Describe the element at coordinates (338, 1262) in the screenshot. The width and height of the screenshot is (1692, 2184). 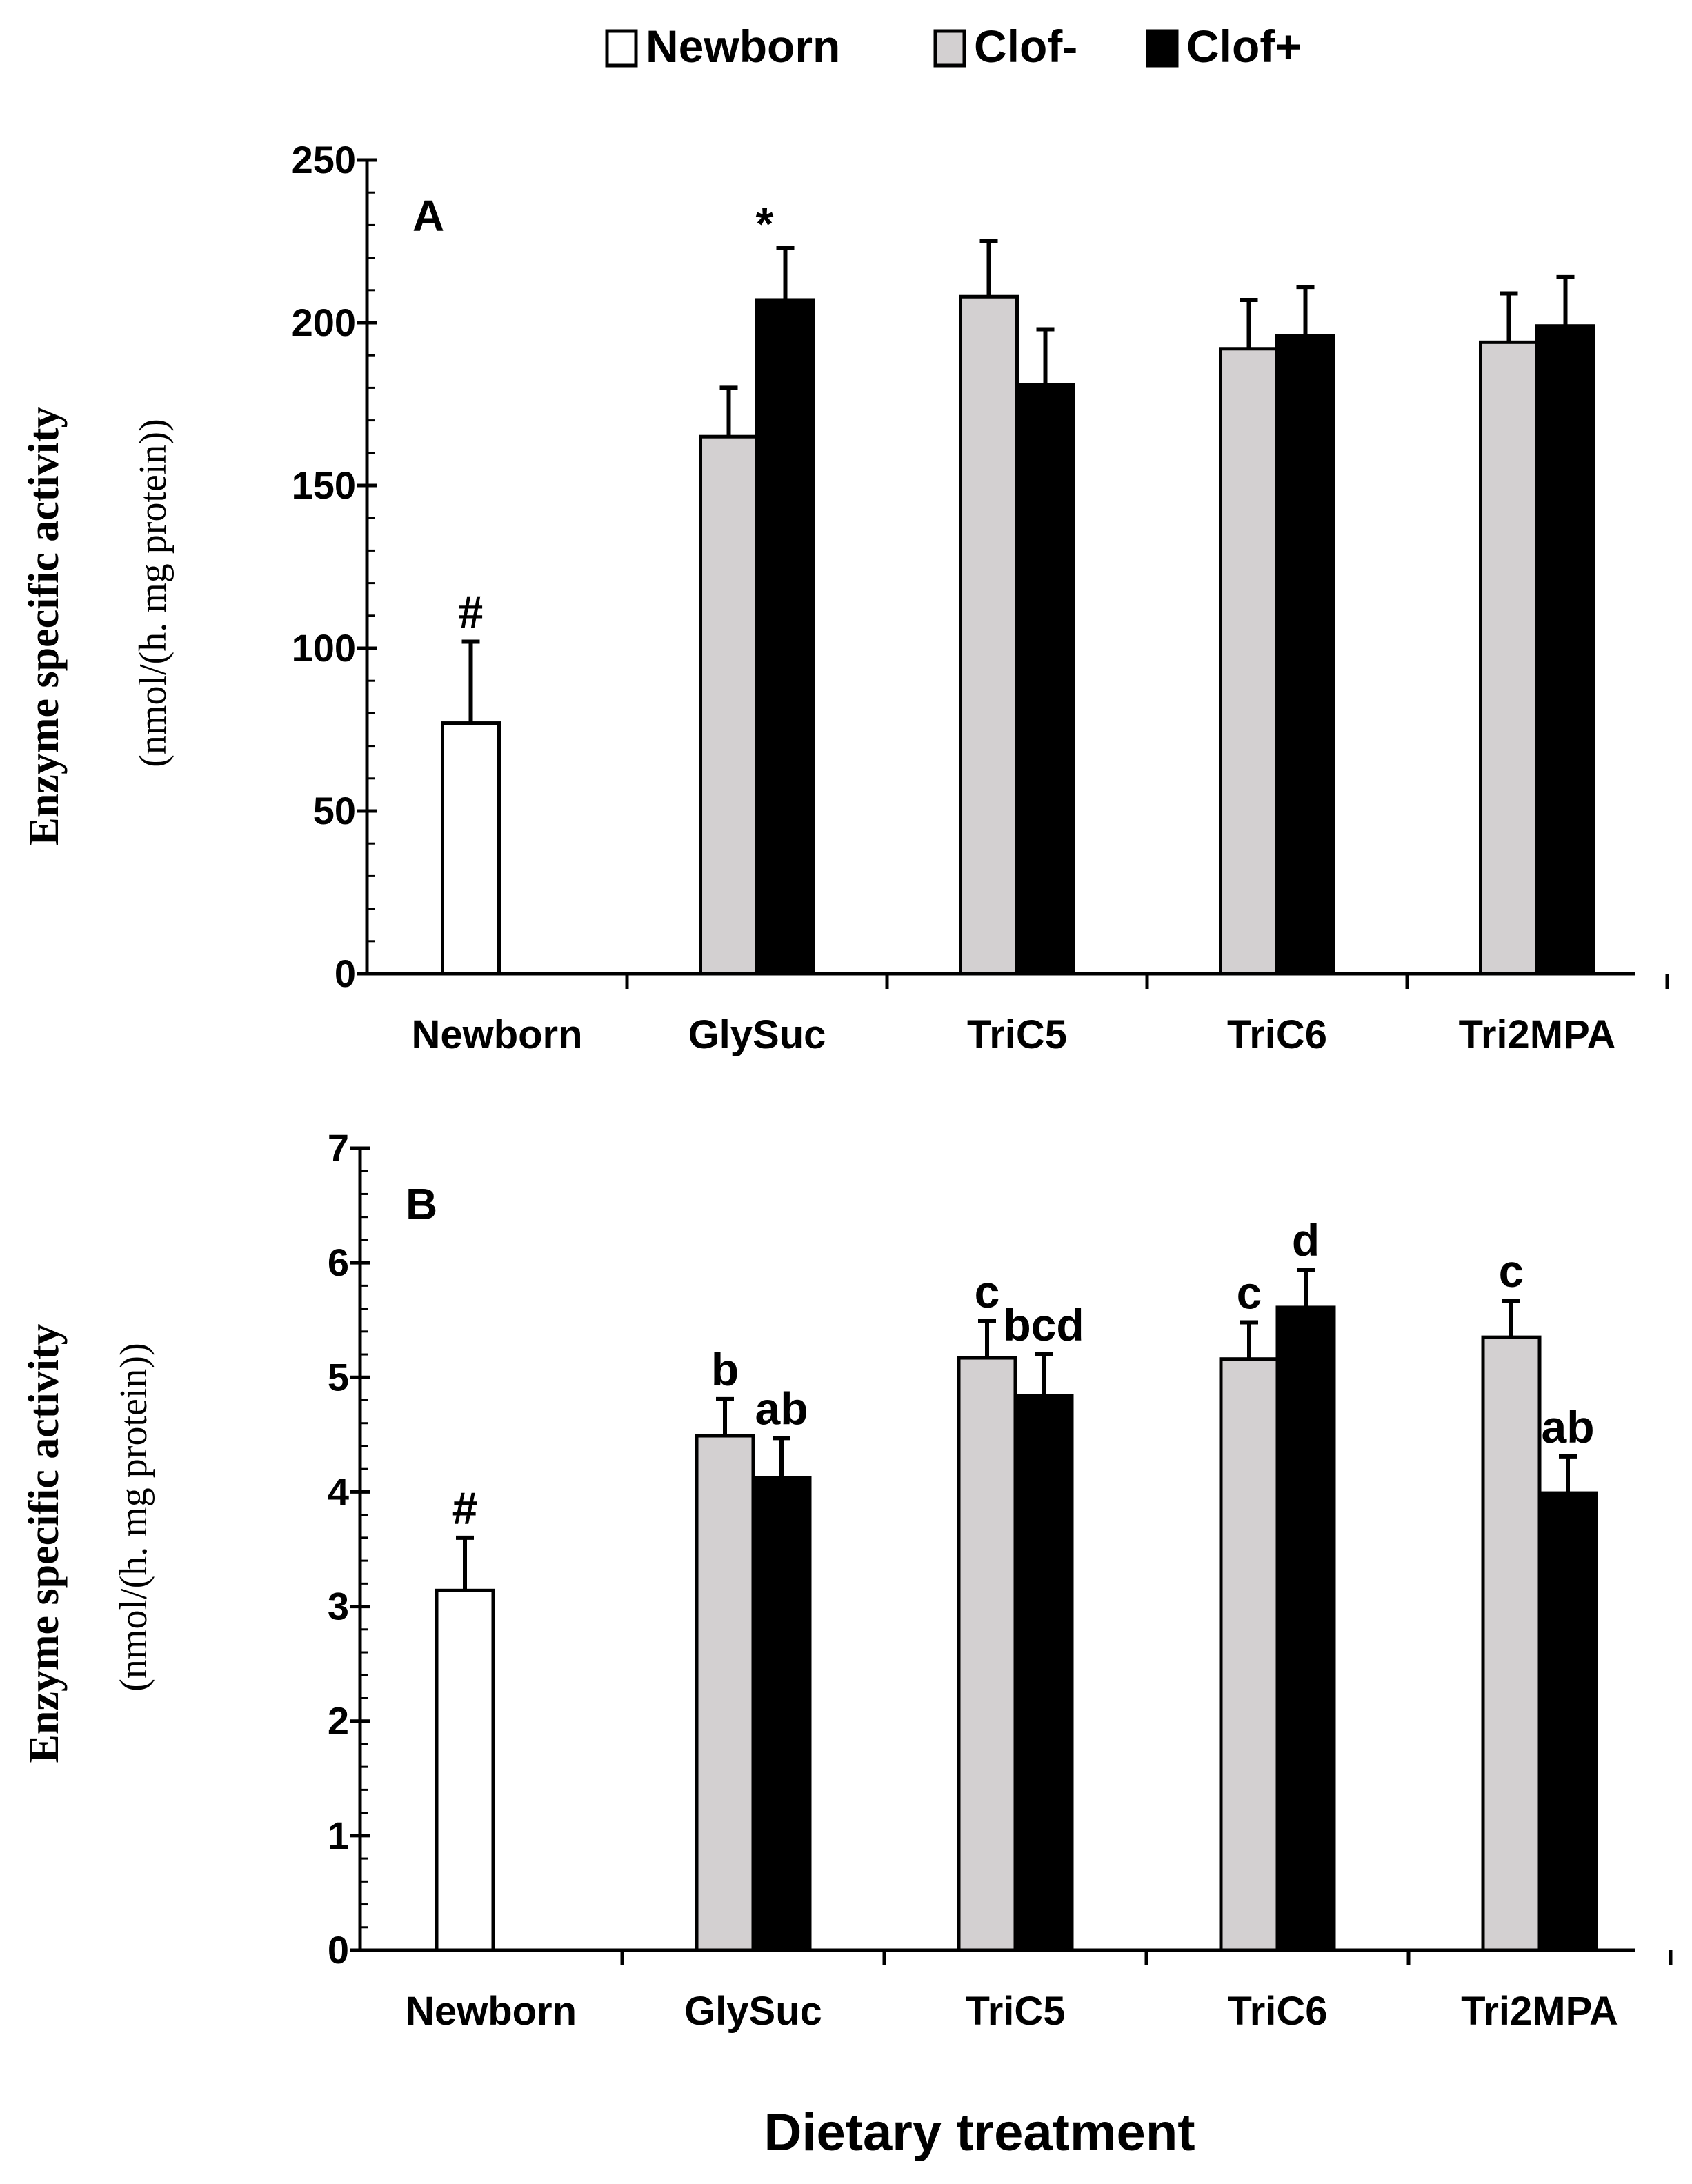
I see `y-tick-label: 6` at that location.